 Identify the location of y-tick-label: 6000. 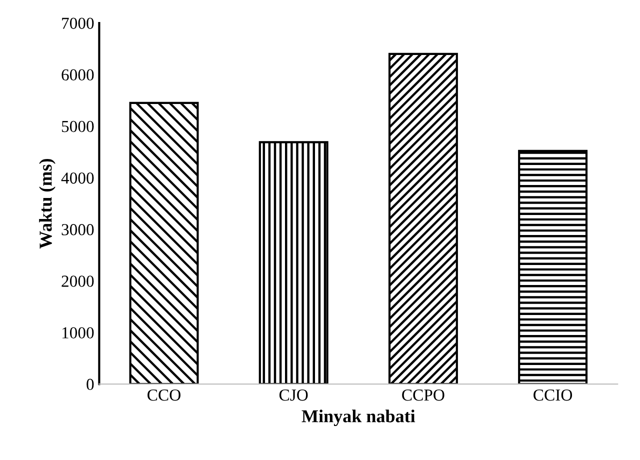
(78, 75).